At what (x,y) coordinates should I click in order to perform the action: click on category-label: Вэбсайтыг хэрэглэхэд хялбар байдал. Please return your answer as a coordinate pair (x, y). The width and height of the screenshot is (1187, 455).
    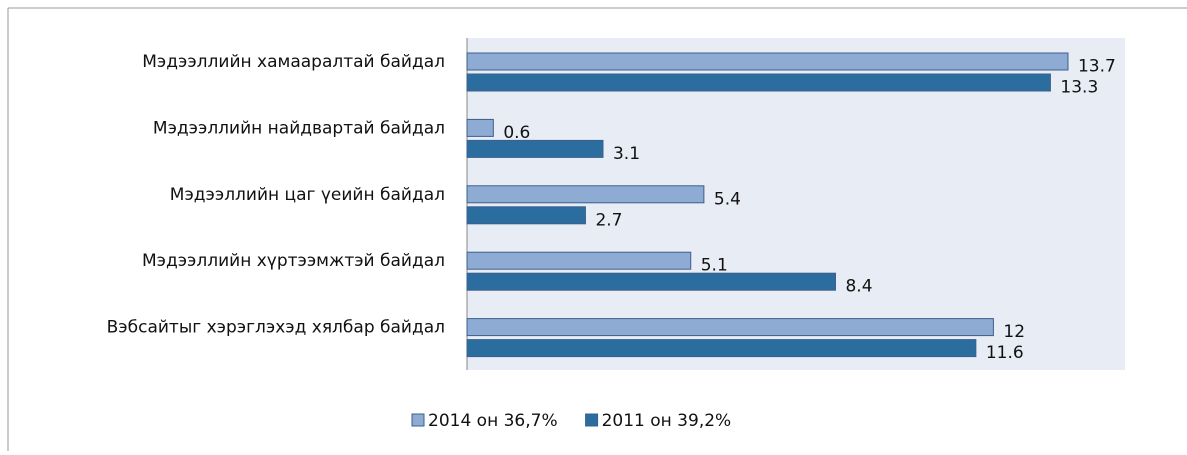
    Looking at the image, I should click on (276, 328).